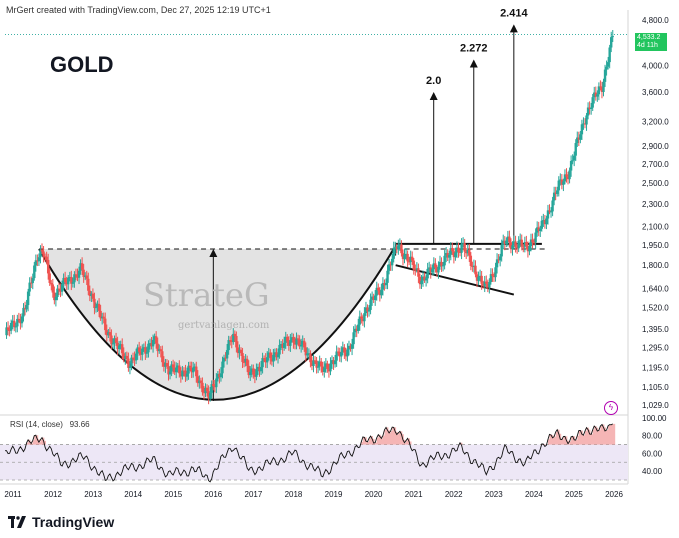 The image size is (679, 538). Describe the element at coordinates (17, 522) in the screenshot. I see `tradingview-logo-icon` at that location.